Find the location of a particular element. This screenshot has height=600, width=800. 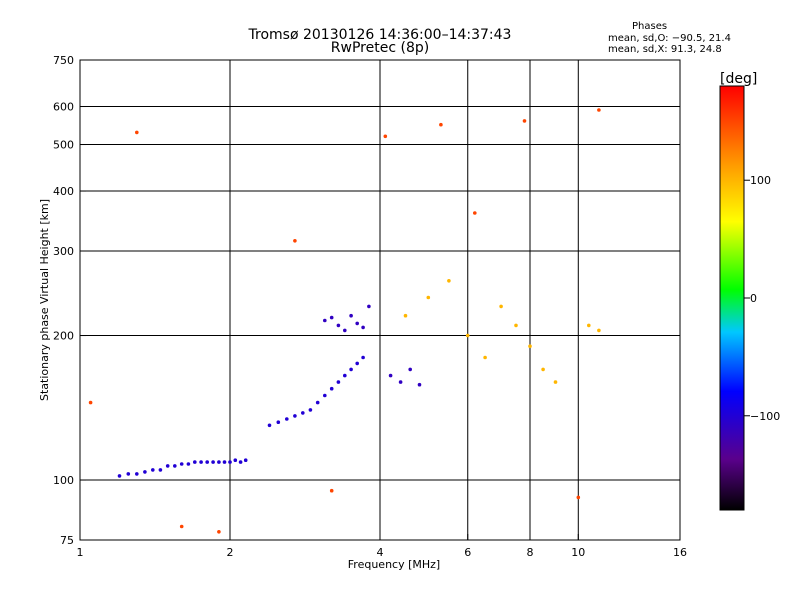

chart-title: Tromsø 20130126 14:36:00–14:37:43 is located at coordinates (380, 35).